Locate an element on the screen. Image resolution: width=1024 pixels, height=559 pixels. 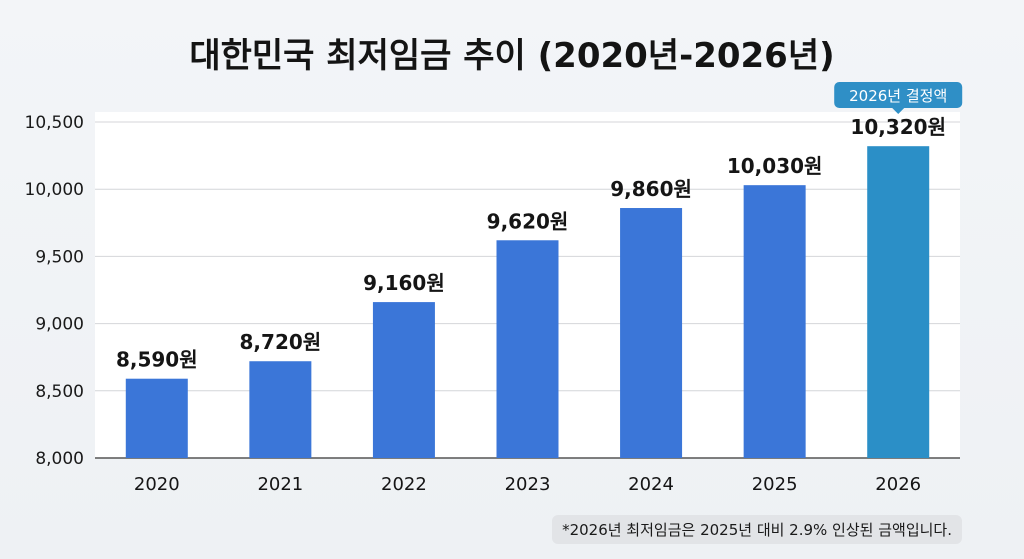
x-tick-label: 2022 is located at coordinates (404, 484).